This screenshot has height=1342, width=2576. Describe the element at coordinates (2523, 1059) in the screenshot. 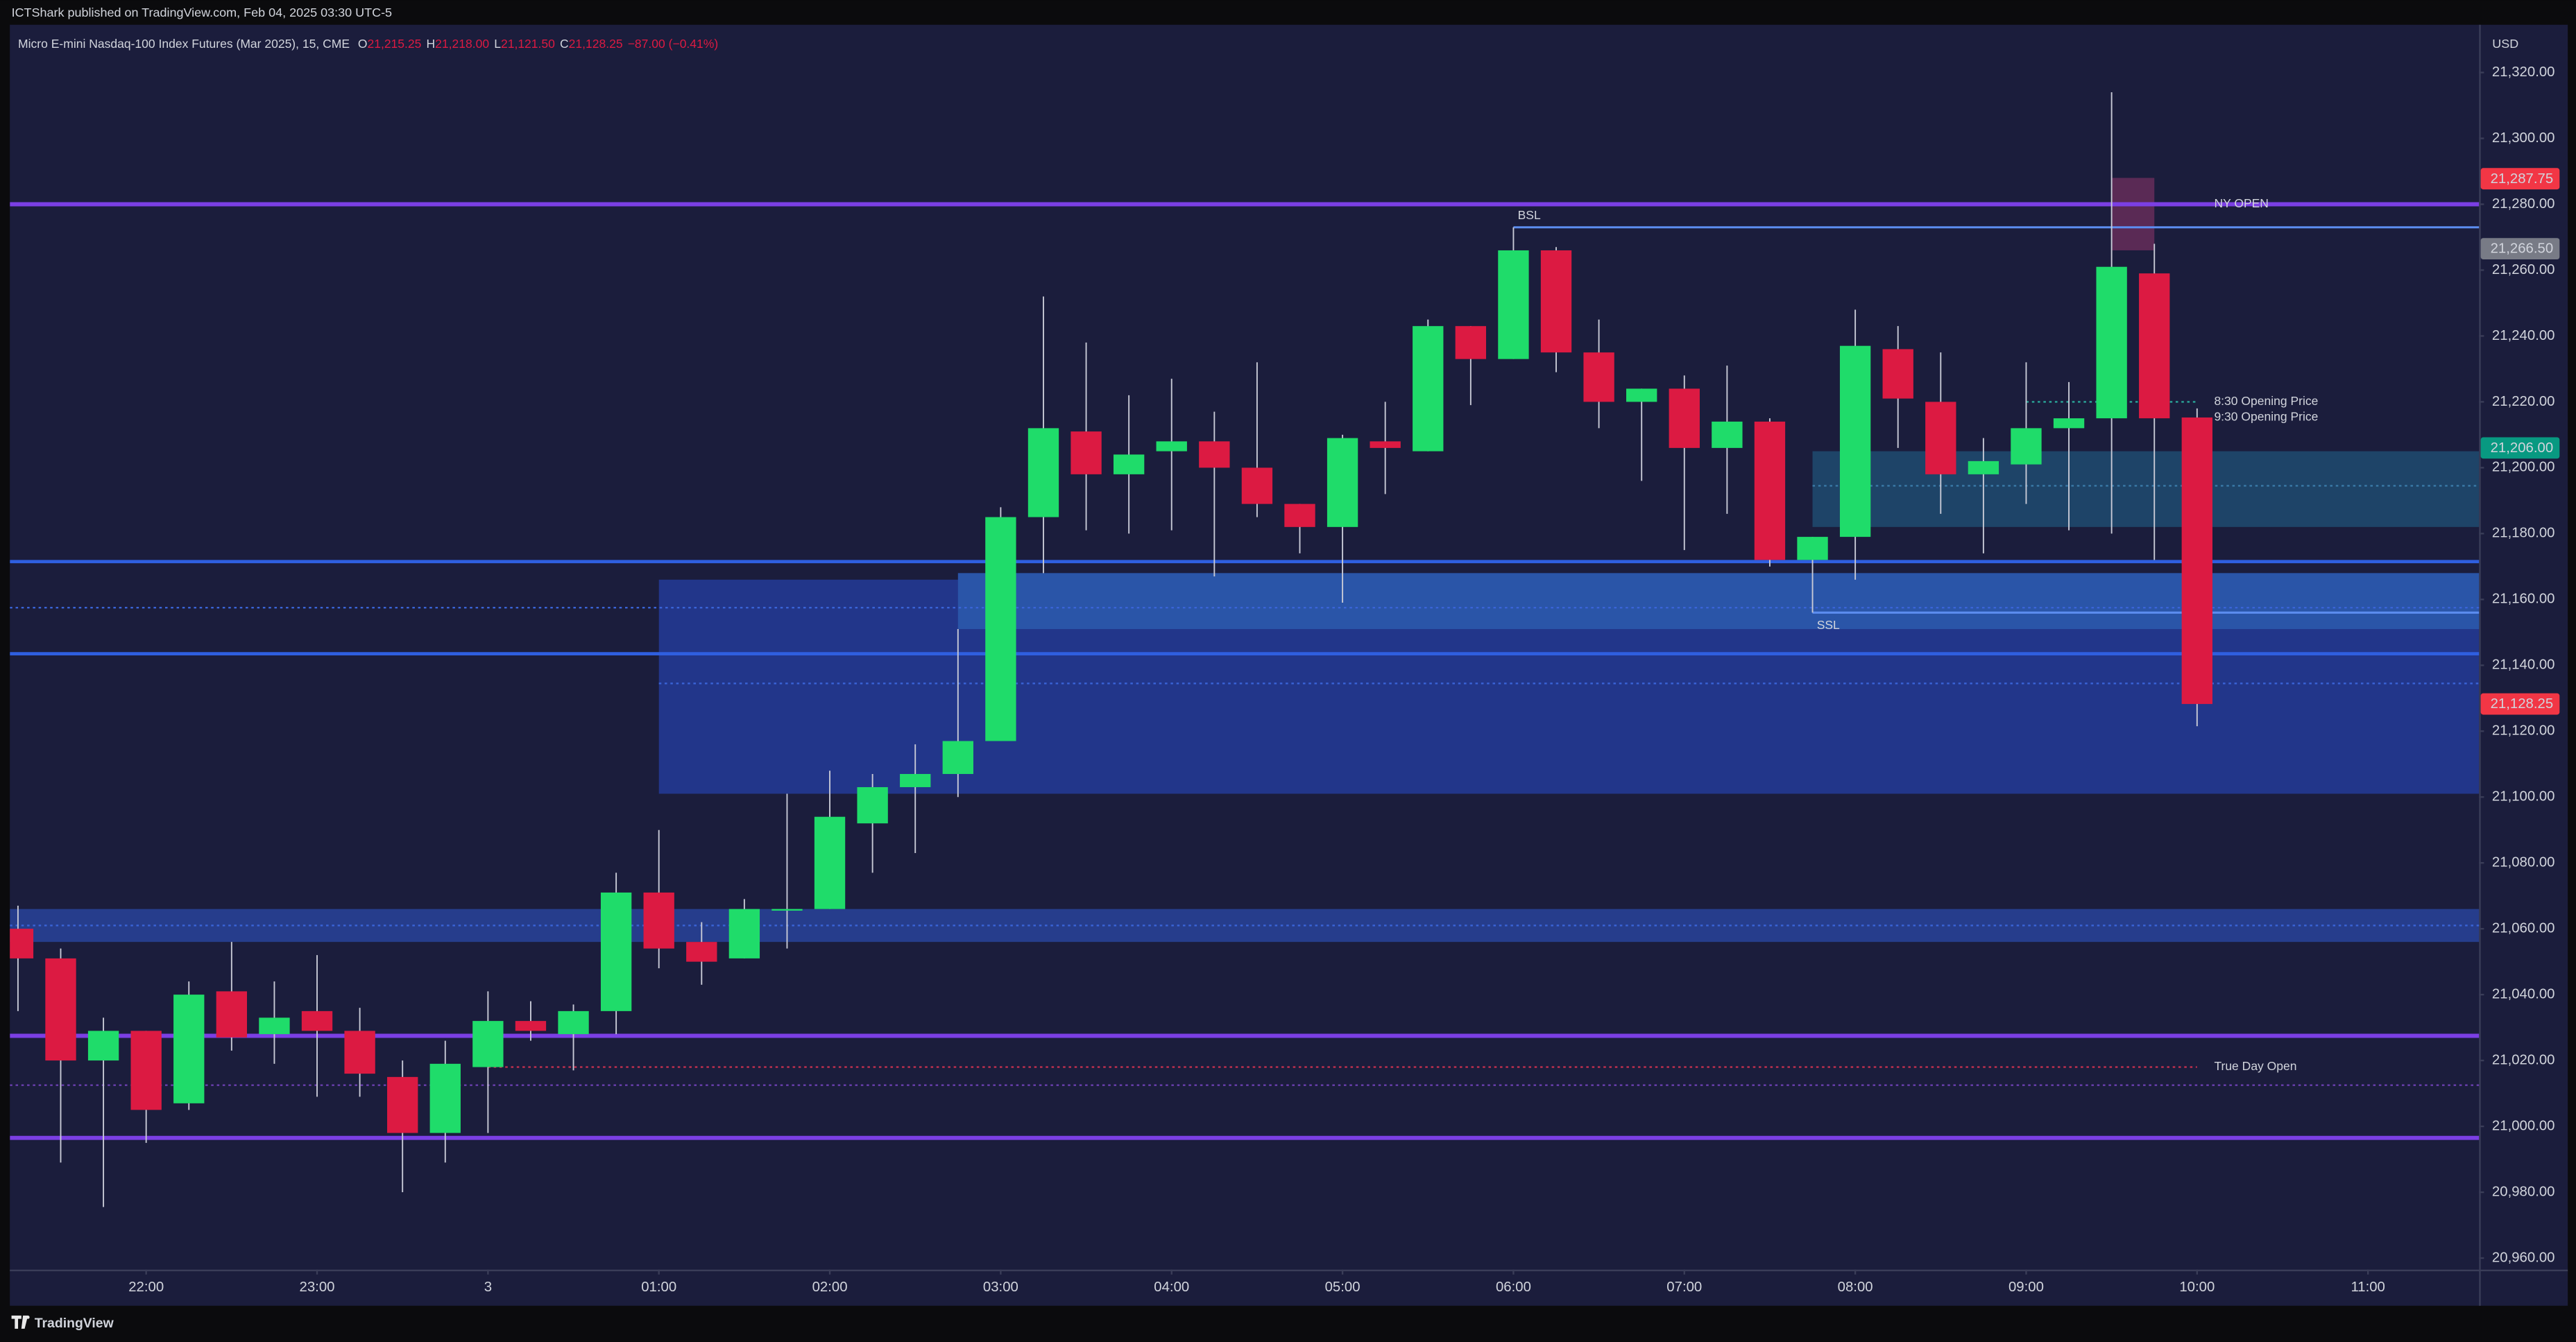

I see `y-tick-label: 21,020.00` at that location.